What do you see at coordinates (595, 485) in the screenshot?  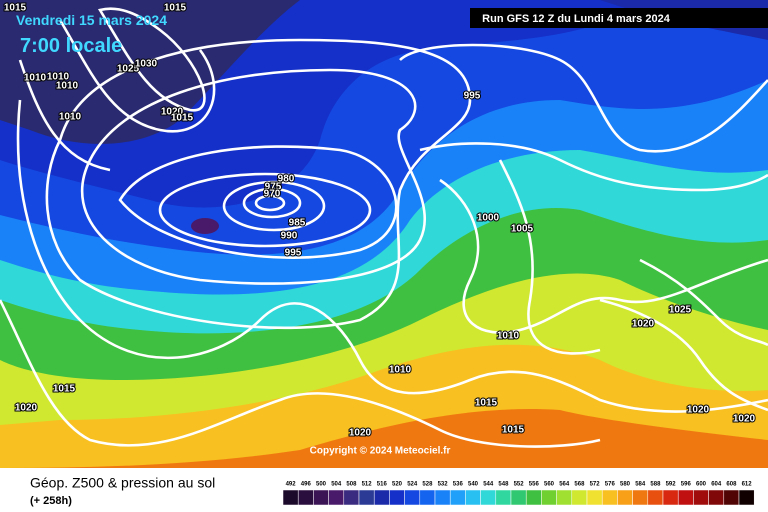 I see `legend-label: 572` at bounding box center [595, 485].